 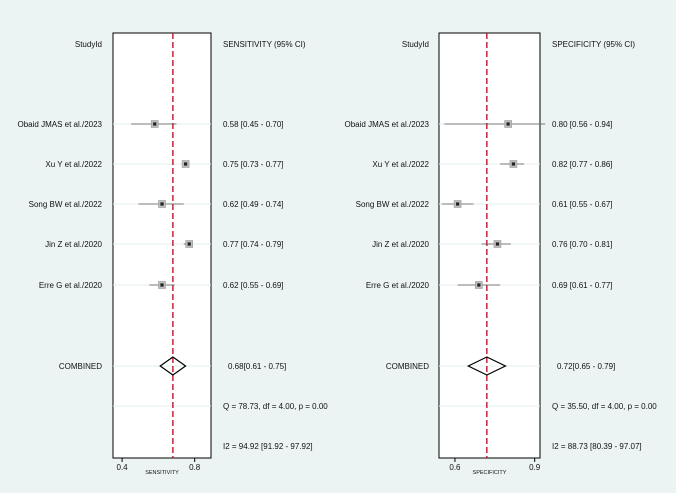 What do you see at coordinates (253, 164) in the screenshot?
I see `study-estimate-text: 0.75 [0.73 - 0.77]` at bounding box center [253, 164].